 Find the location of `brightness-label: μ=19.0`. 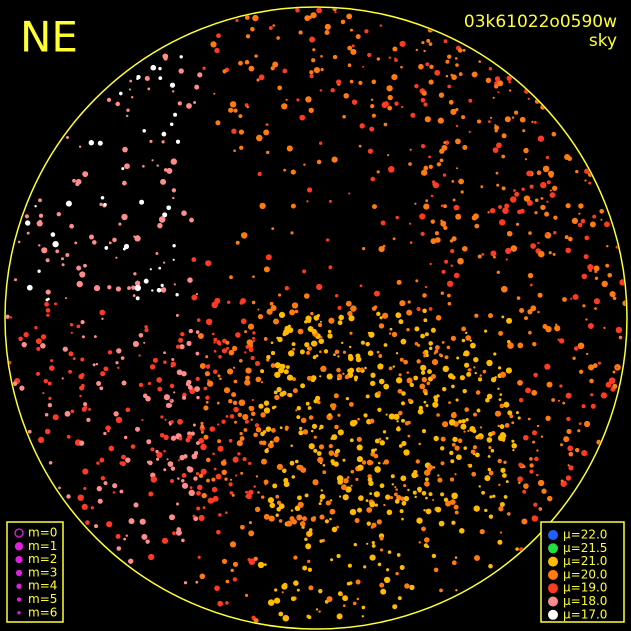

brightness-label: μ=19.0 is located at coordinates (585, 588).